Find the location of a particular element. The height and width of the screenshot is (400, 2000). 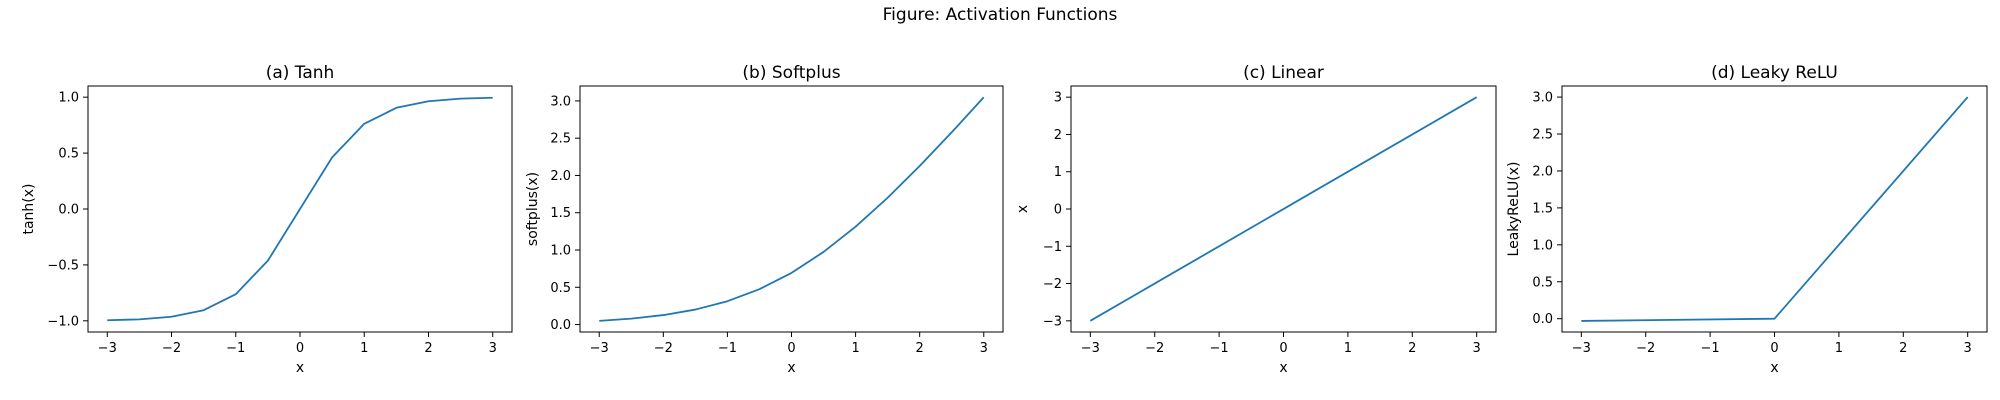

y-axis-label: tanh(x) is located at coordinates (29, 208).